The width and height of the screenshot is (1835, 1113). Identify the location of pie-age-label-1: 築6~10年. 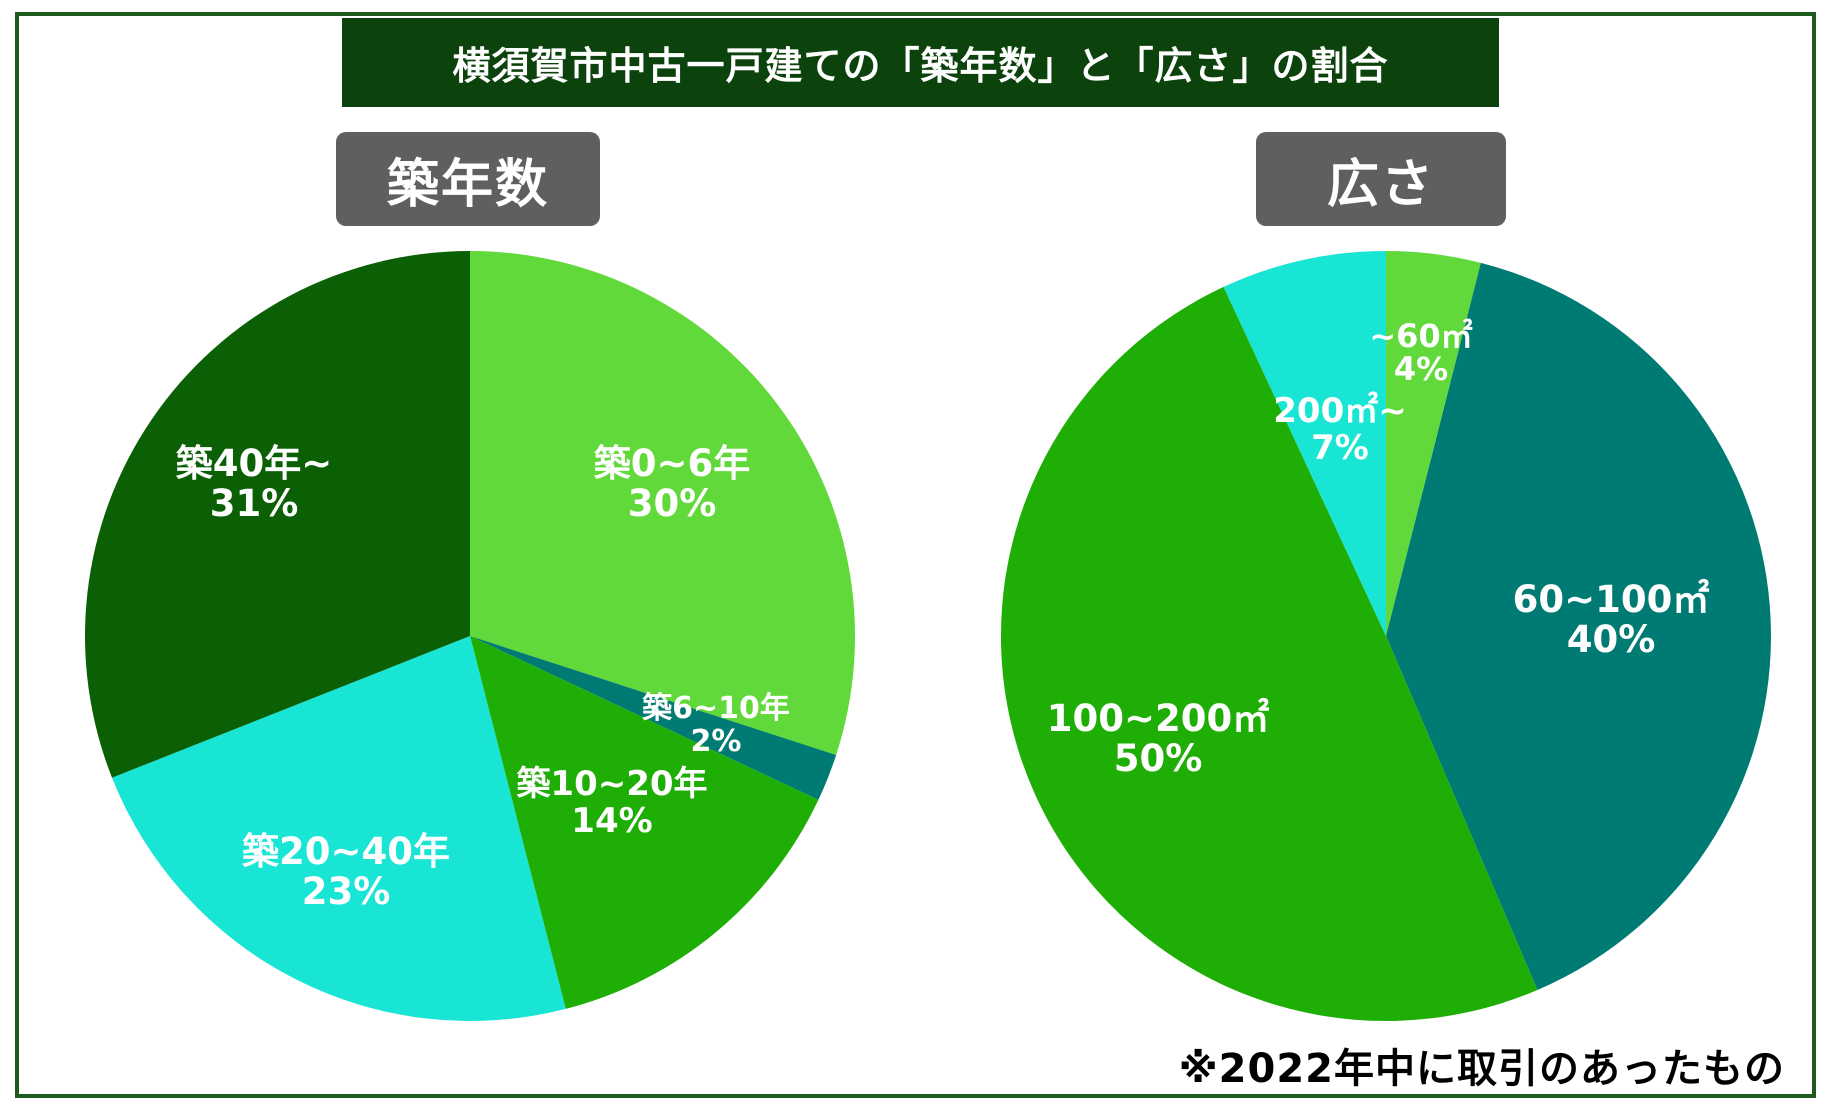
(716, 708).